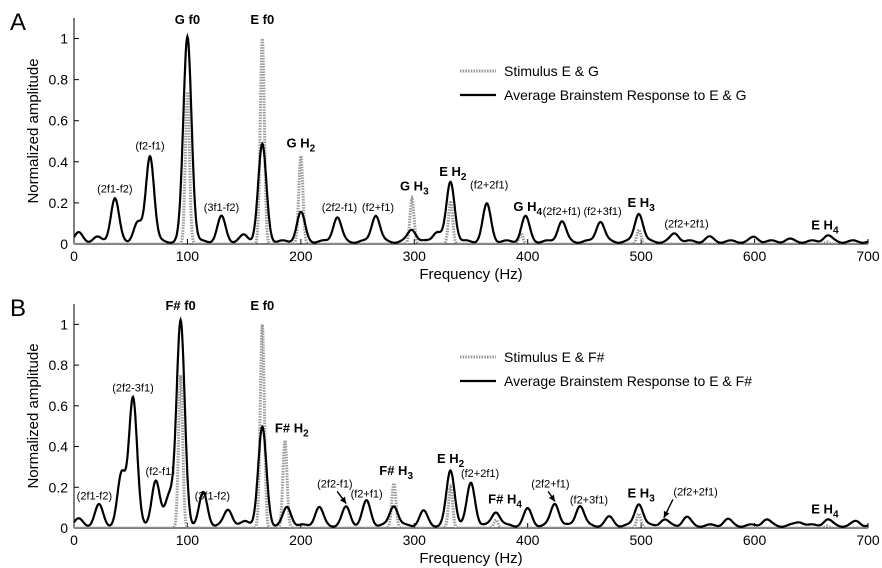 Image resolution: width=882 pixels, height=568 pixels. Describe the element at coordinates (551, 71) in the screenshot. I see `legend-label-stimulus: Stimulus E & G` at that location.